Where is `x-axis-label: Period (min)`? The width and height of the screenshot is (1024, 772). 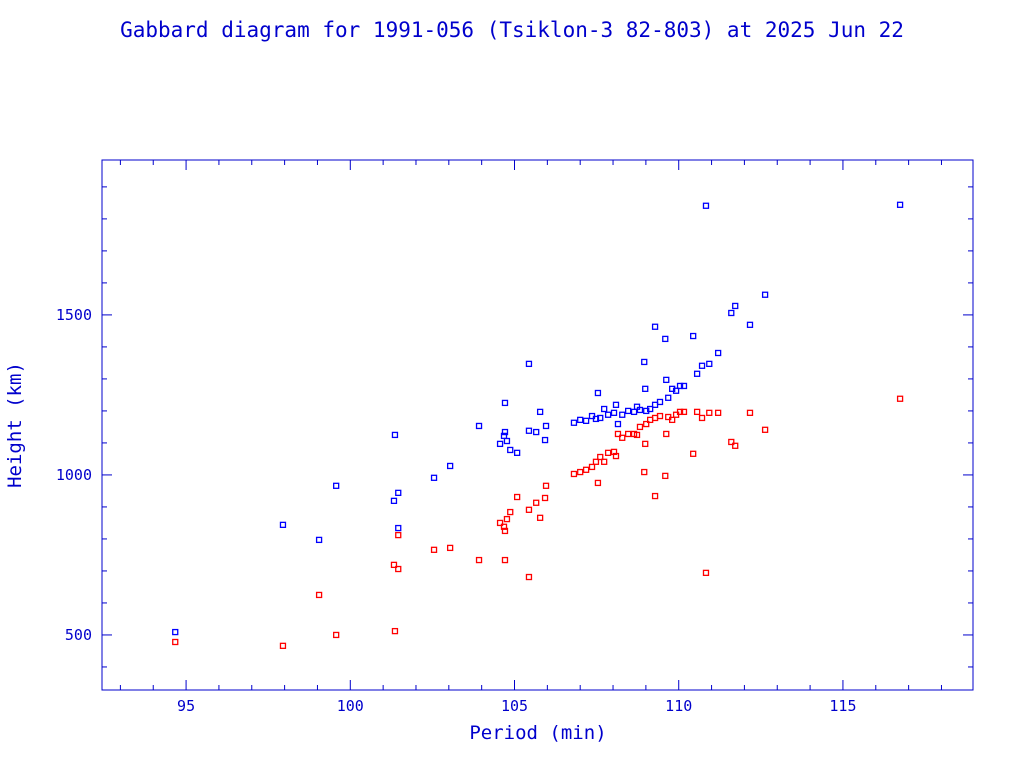 x-axis-label: Period (min) is located at coordinates (537, 733).